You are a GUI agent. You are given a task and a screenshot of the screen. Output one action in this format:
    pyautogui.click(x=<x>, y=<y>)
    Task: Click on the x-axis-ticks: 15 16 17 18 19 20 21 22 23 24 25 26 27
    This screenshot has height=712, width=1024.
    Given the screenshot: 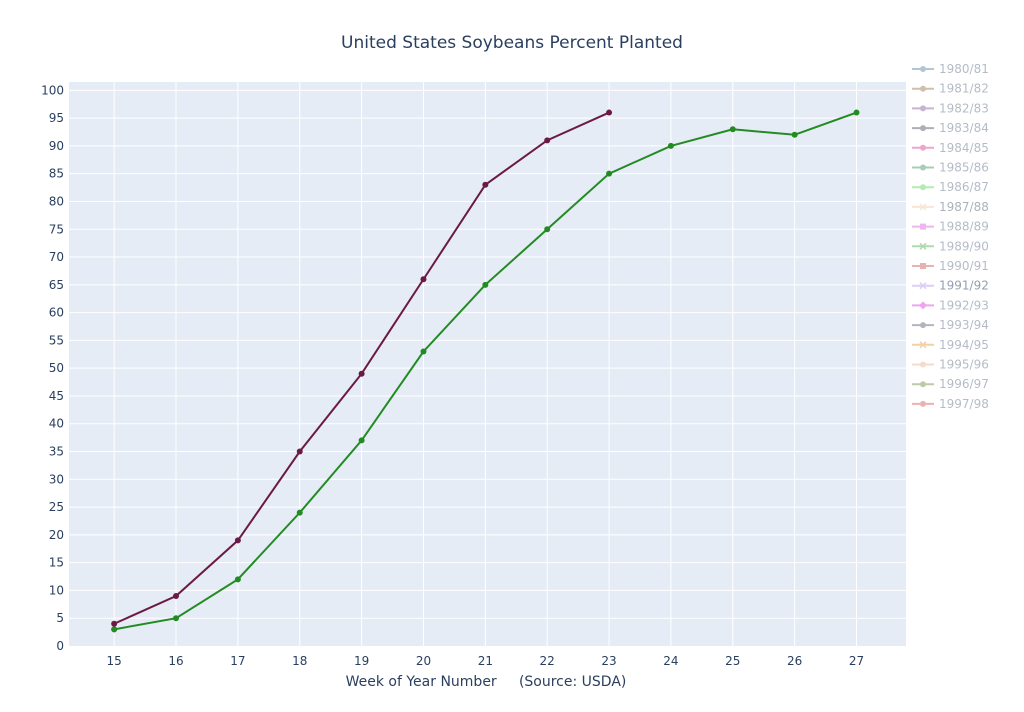 What is the action you would take?
    pyautogui.click(x=486, y=661)
    